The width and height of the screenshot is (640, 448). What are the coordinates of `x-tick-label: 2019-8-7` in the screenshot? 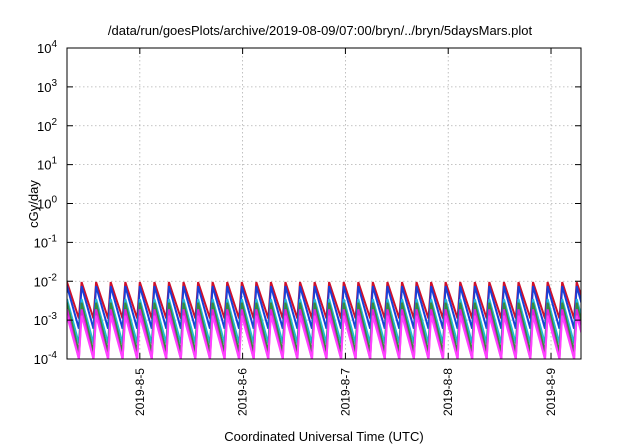 It's located at (345, 392).